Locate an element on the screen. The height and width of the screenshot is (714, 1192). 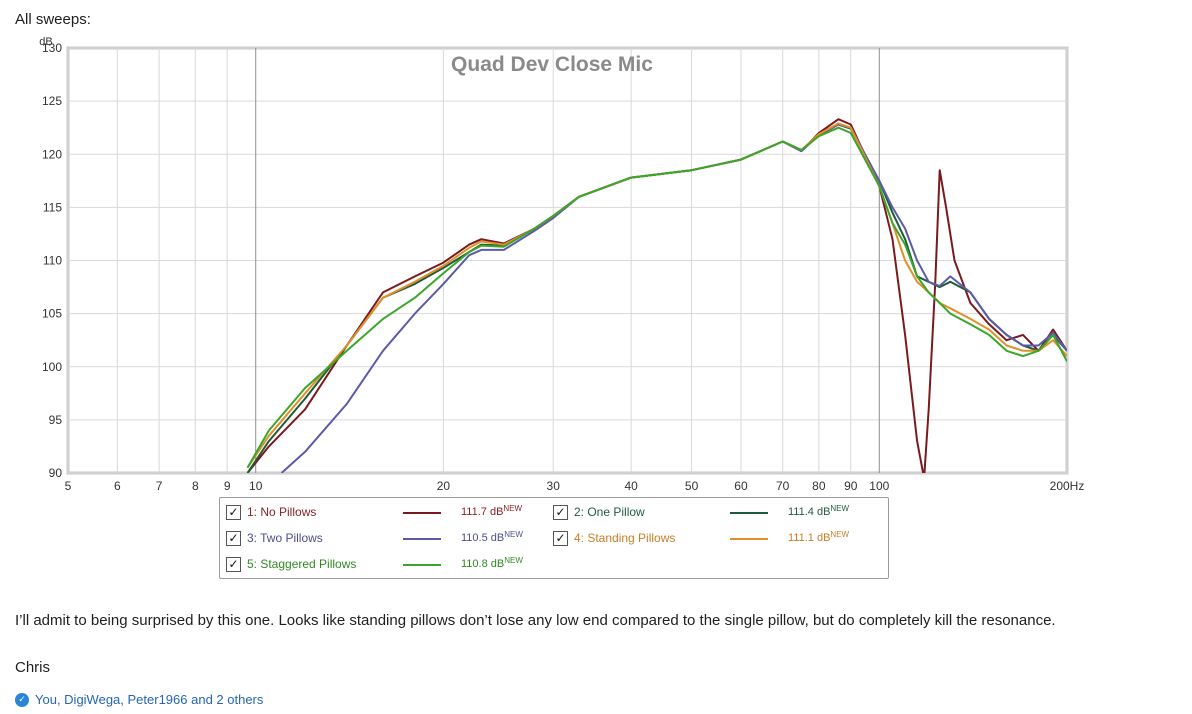
x-tick-label: 30 is located at coordinates (554, 486).